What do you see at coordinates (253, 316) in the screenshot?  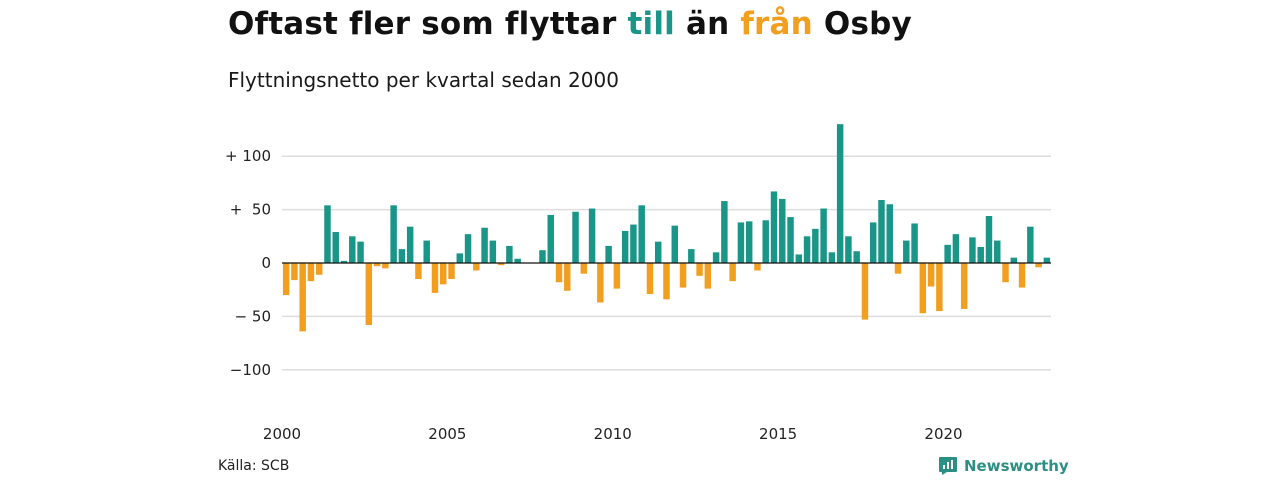 I see `y-tick-label: − 50` at bounding box center [253, 316].